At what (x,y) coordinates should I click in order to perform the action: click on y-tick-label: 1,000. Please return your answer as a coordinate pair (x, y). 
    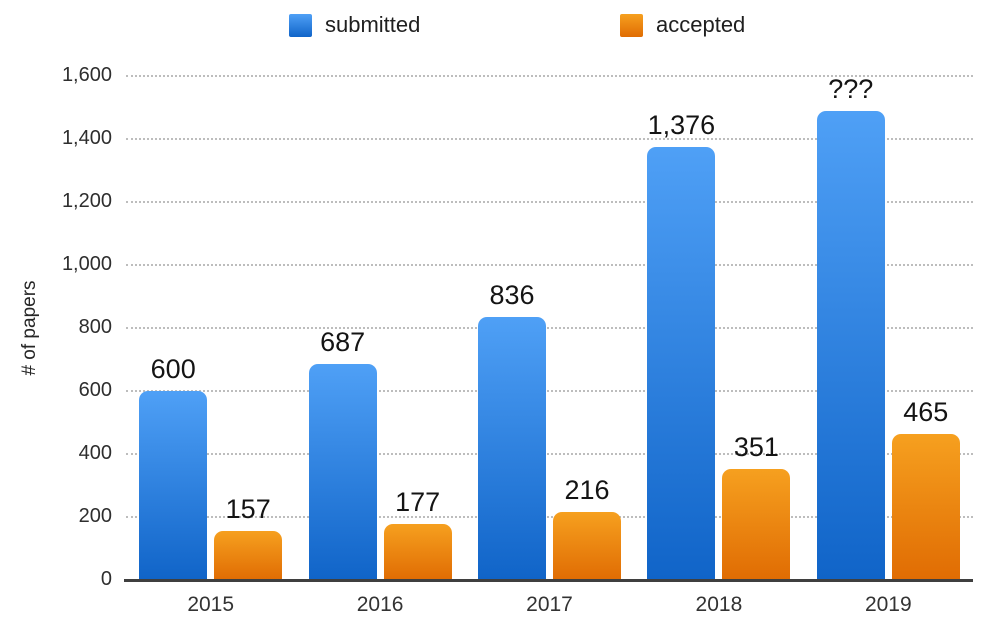
    Looking at the image, I should click on (86, 264).